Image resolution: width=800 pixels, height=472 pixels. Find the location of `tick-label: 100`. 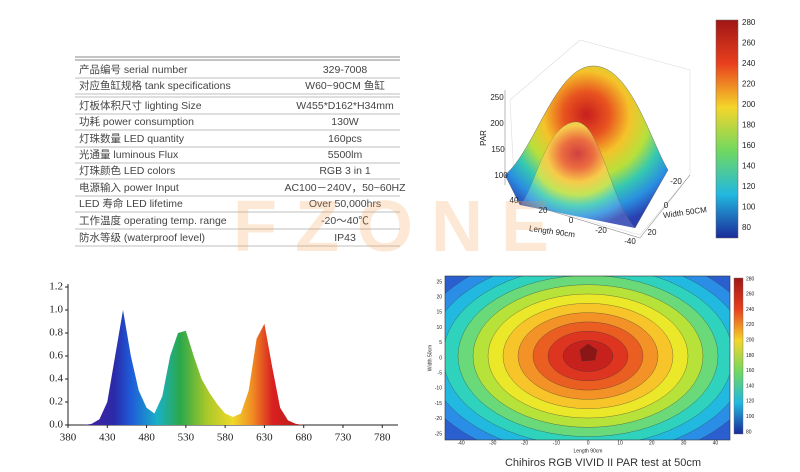

tick-label: 100 is located at coordinates (501, 175).